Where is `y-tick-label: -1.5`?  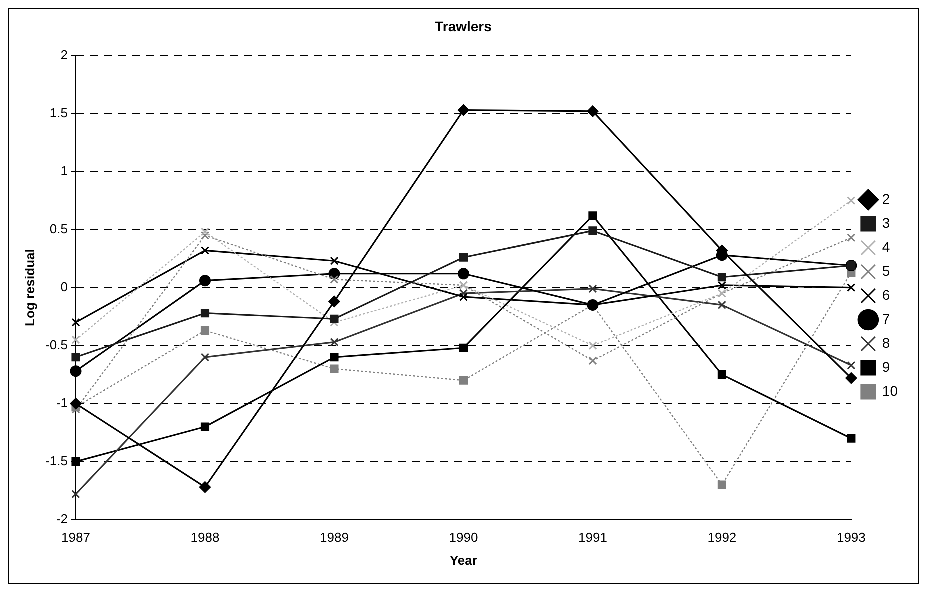
y-tick-label: -1.5 is located at coordinates (57, 460).